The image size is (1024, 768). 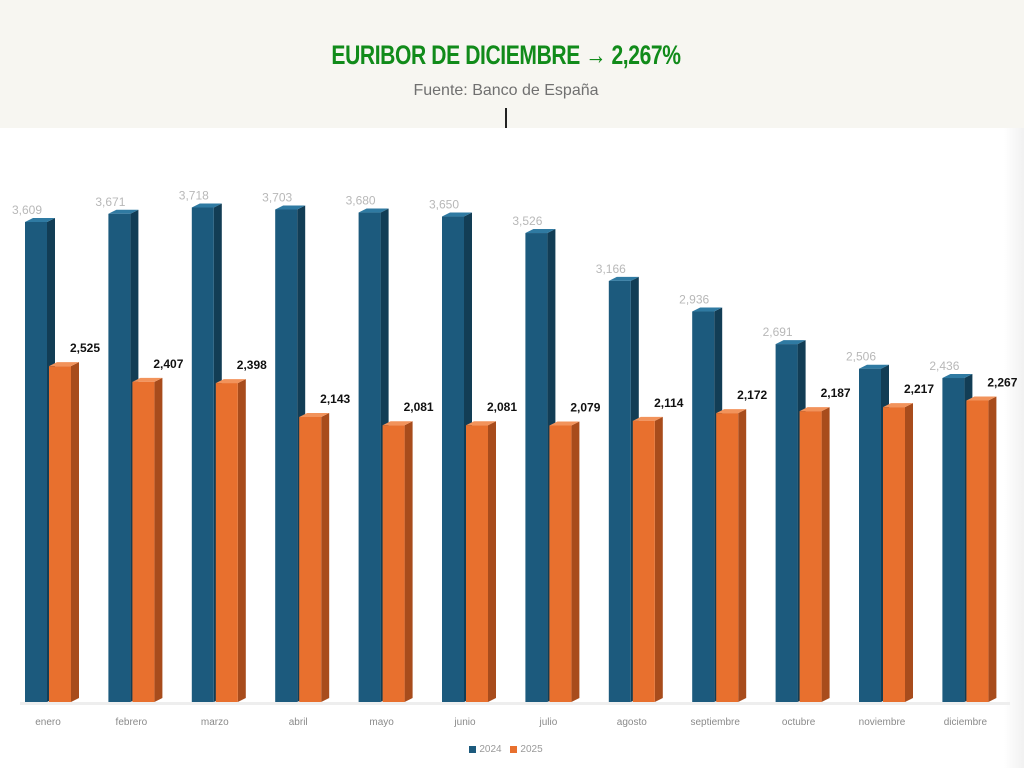 What do you see at coordinates (419, 407) in the screenshot?
I see `data-label-2025-mayo: 2,081` at bounding box center [419, 407].